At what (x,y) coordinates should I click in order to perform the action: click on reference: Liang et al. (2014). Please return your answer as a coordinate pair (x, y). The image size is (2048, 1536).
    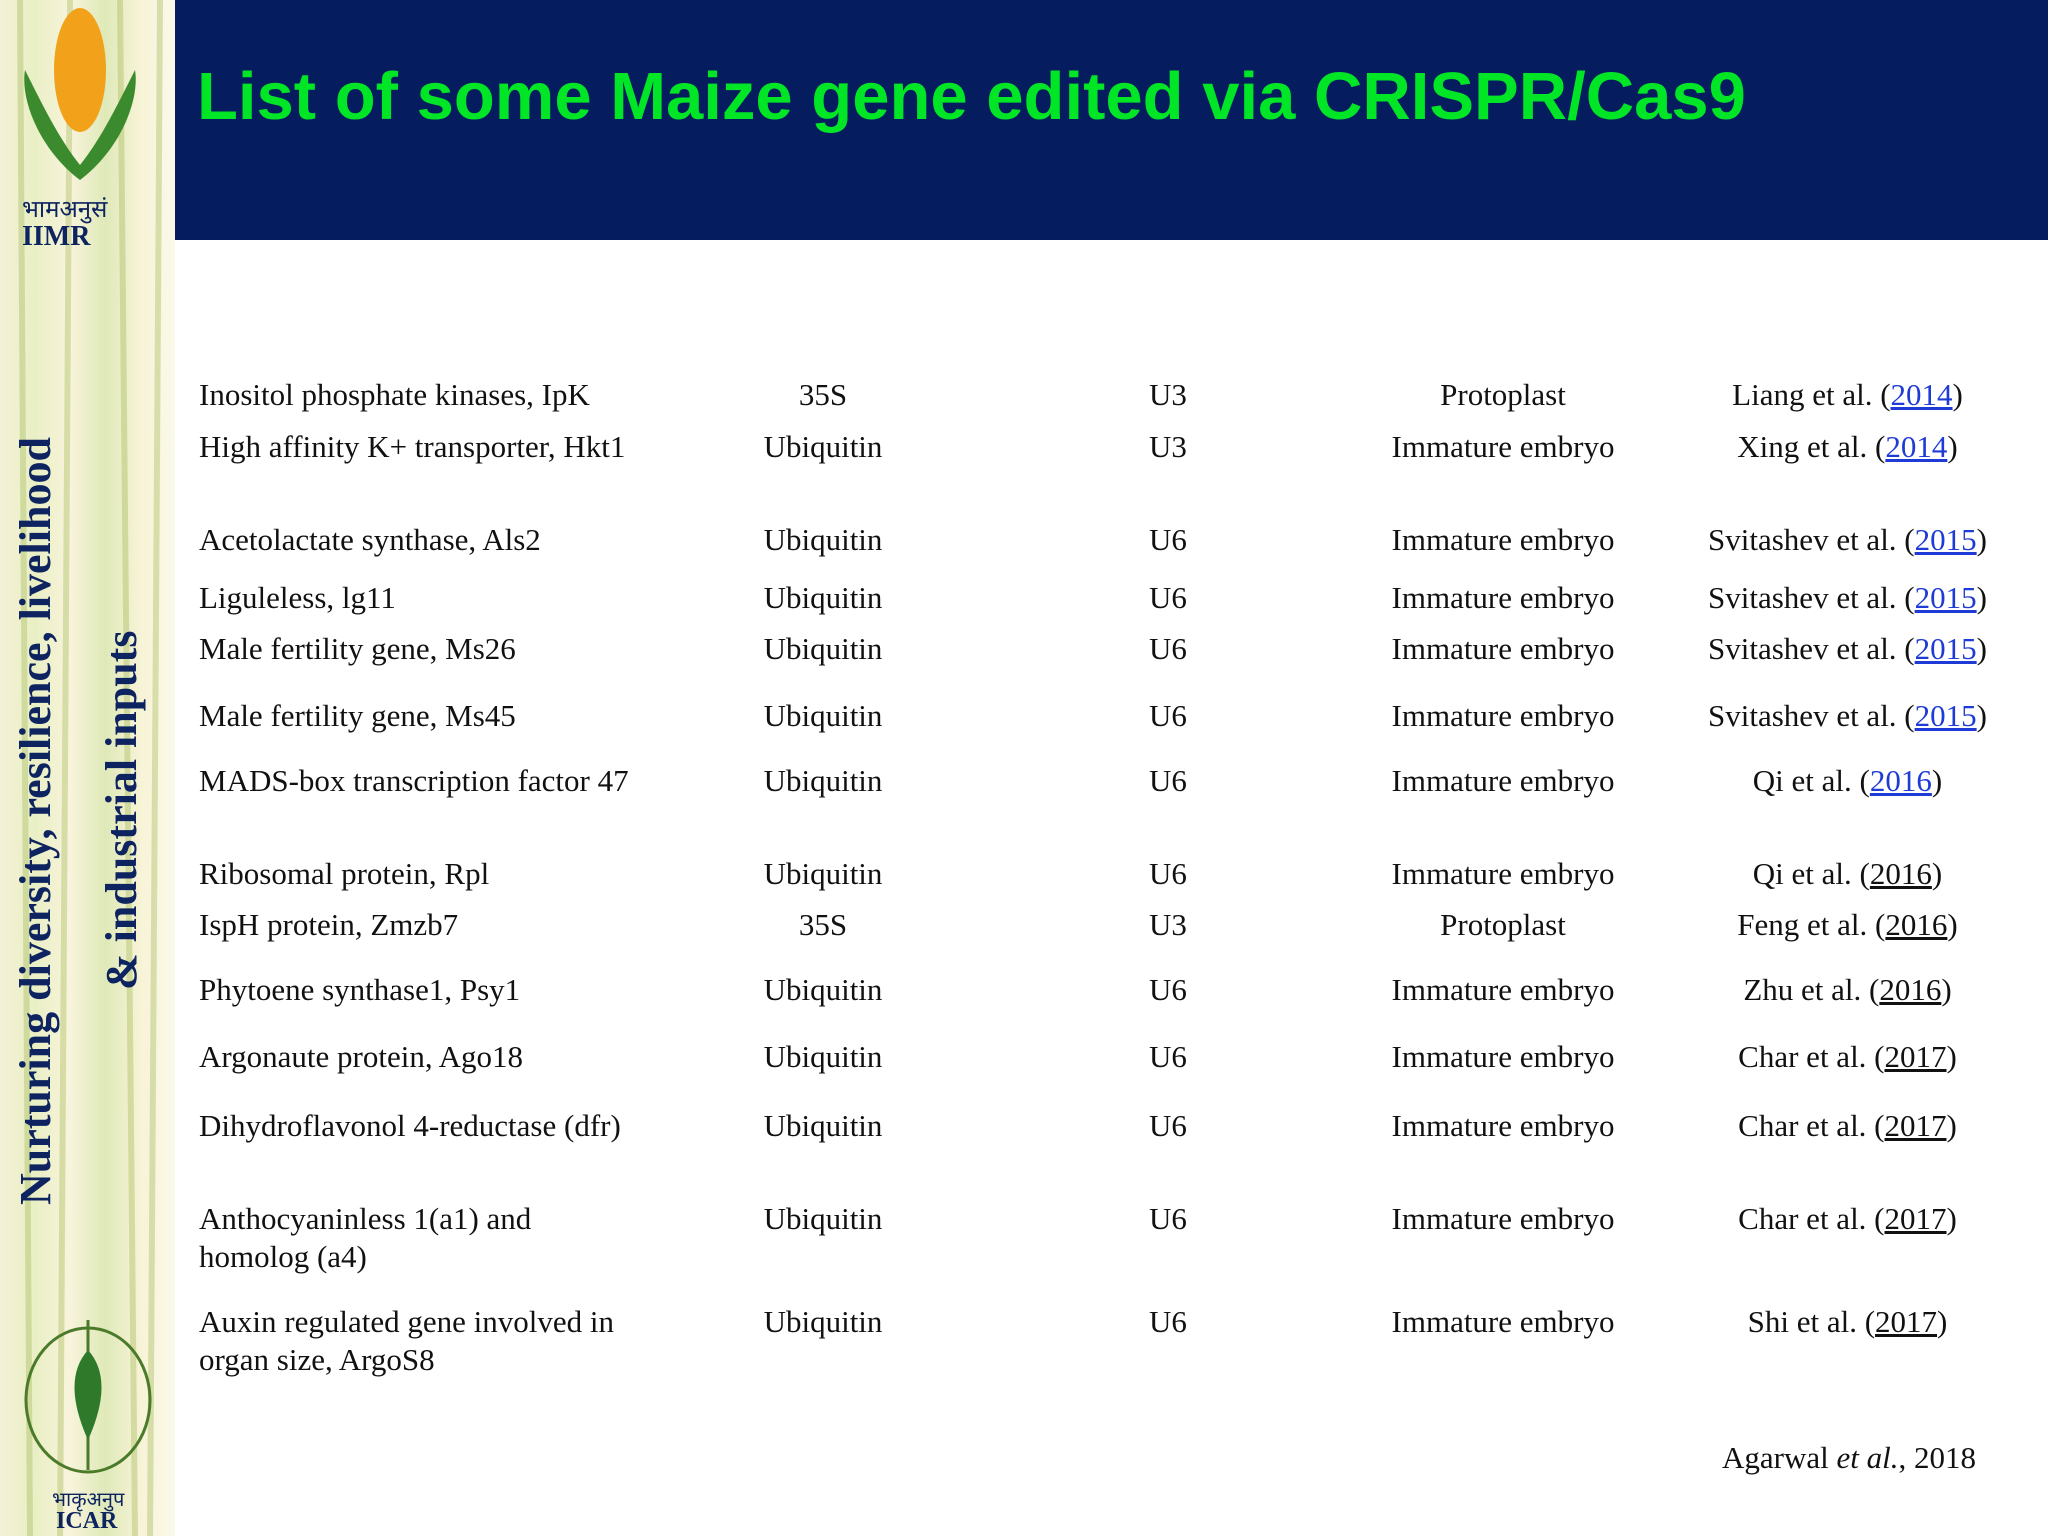
    Looking at the image, I should click on (1847, 395).